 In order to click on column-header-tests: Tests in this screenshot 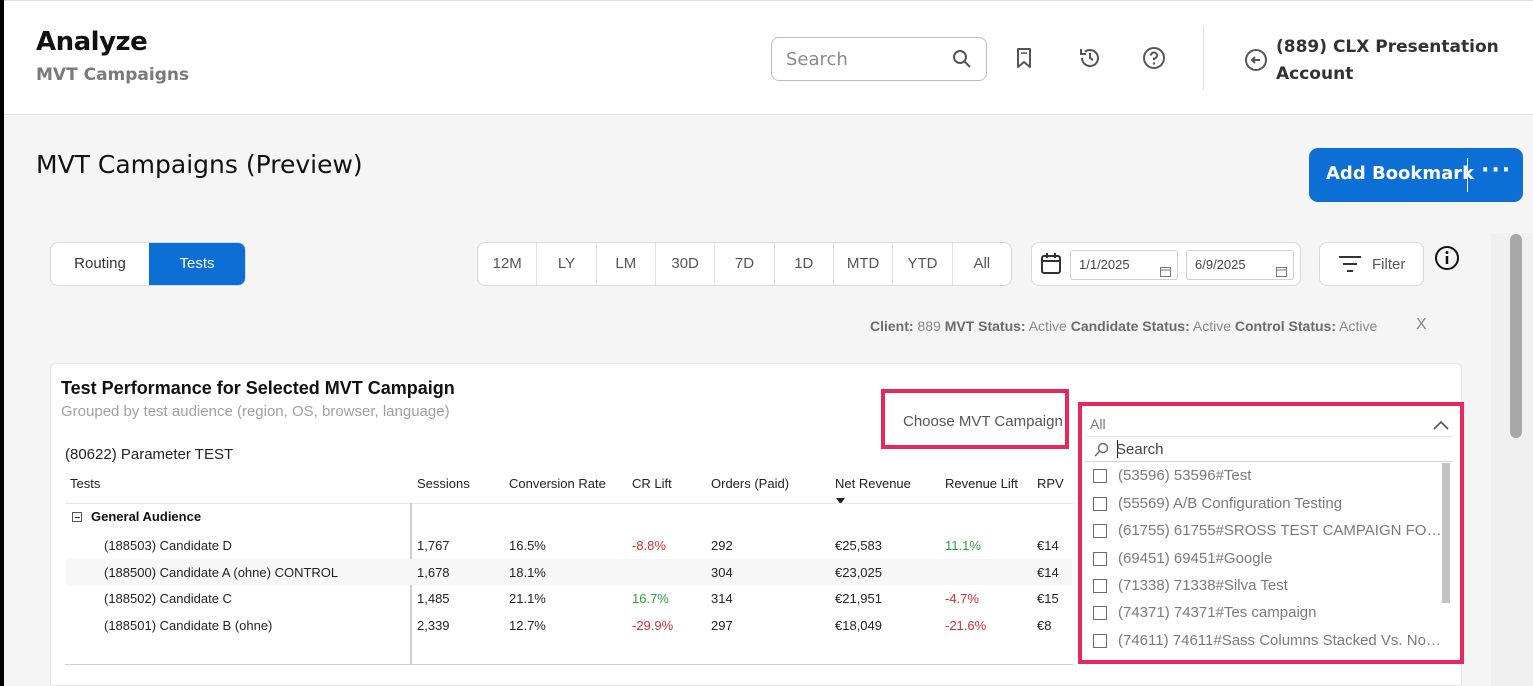, I will do `click(85, 483)`.